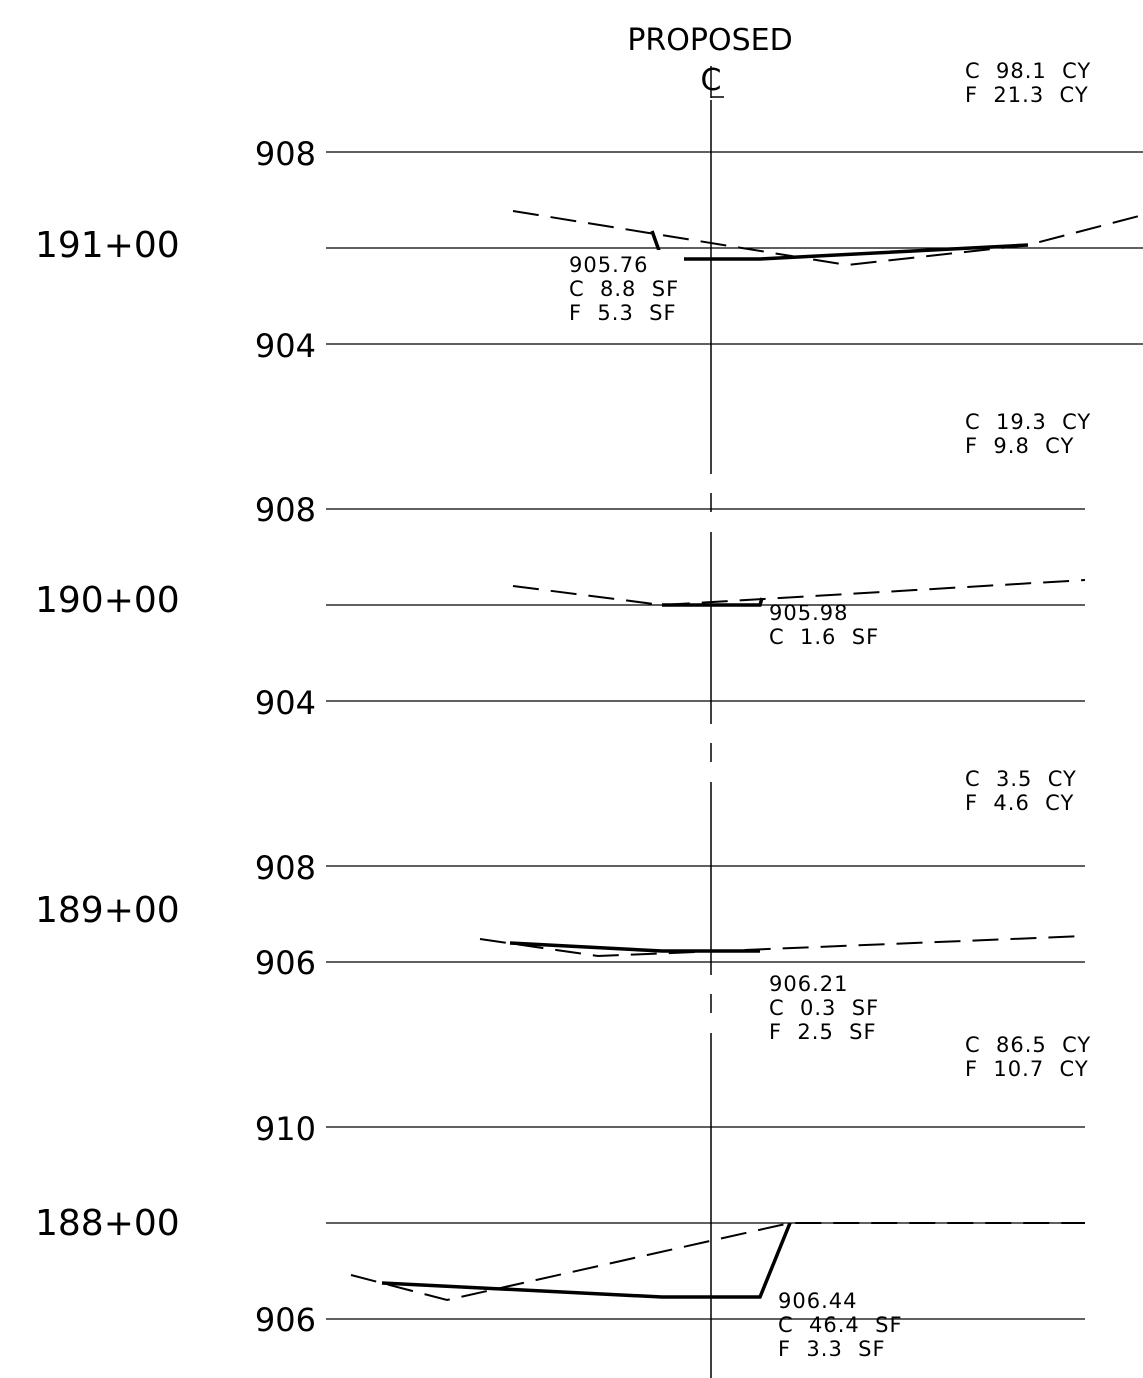 This screenshot has height=1378, width=1143. I want to click on area-cut: C 8.8 SF, so click(624, 289).